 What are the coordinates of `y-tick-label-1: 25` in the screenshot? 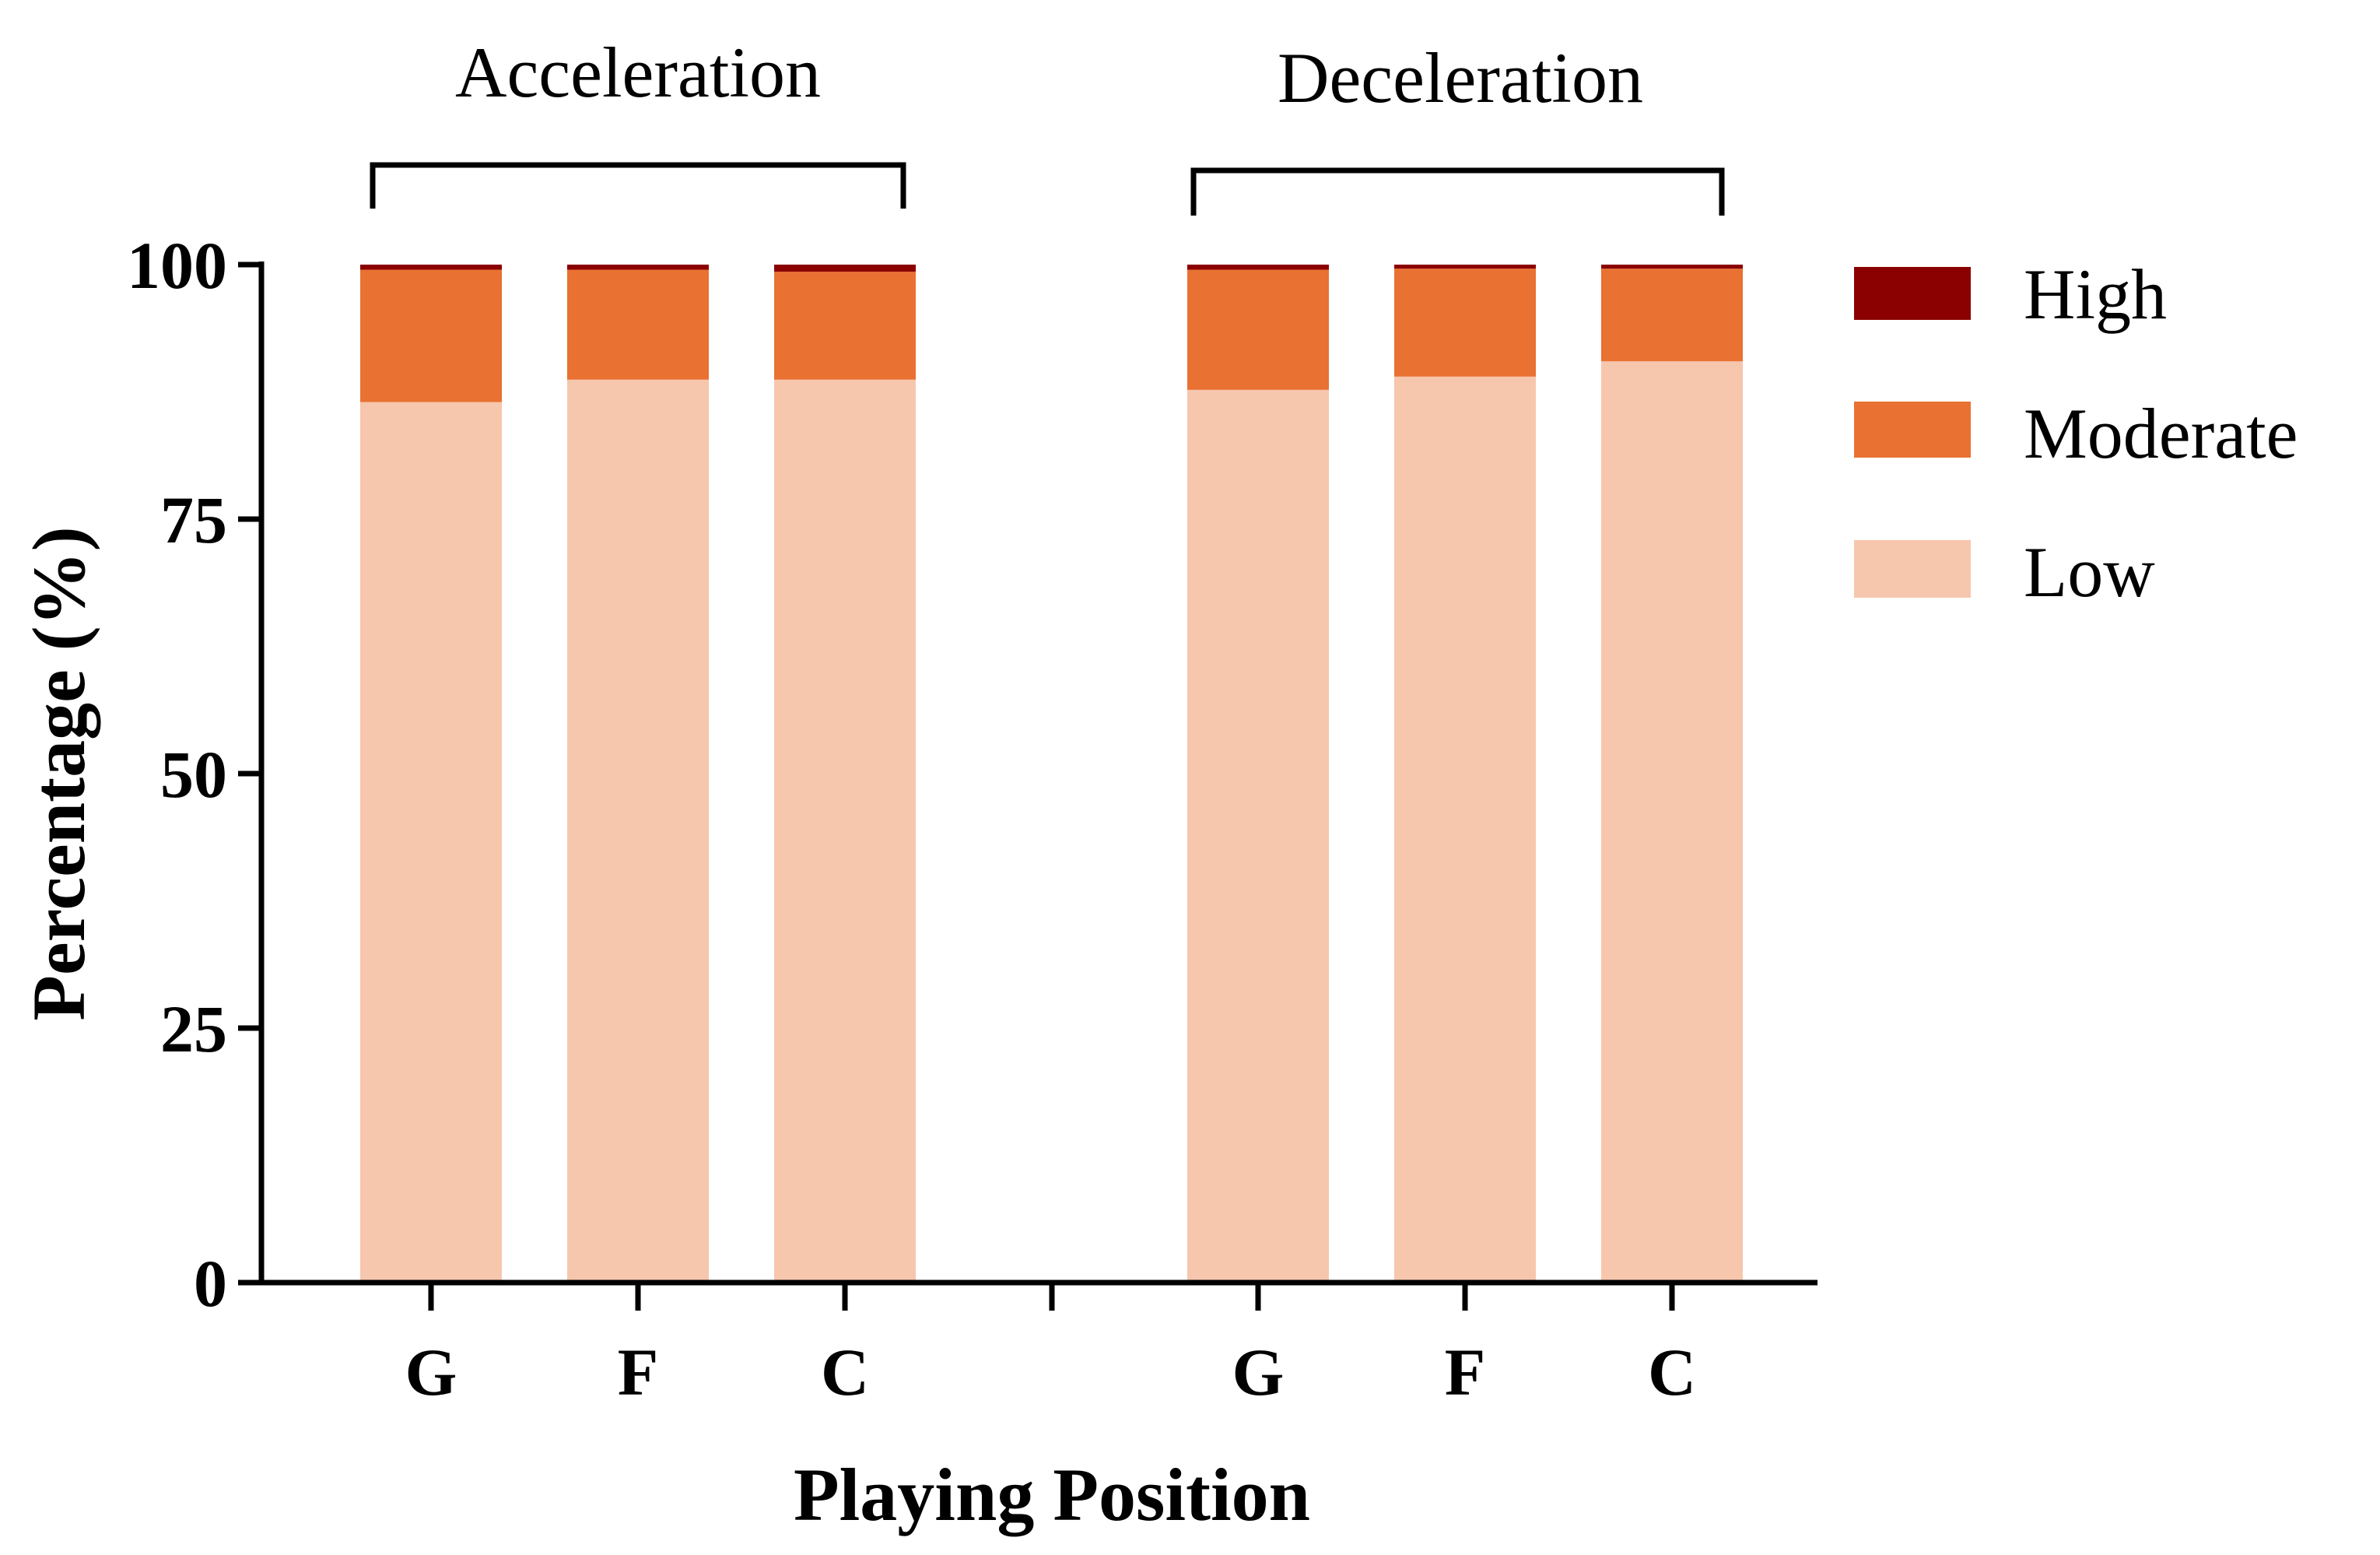 It's located at (194, 1029).